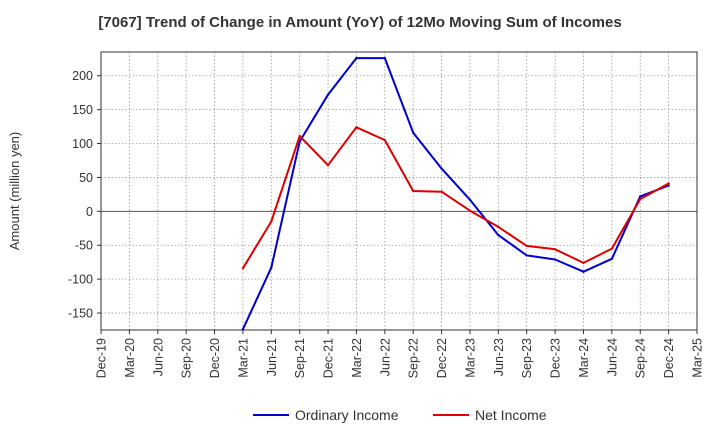  Describe the element at coordinates (102, 358) in the screenshot. I see `x-tick-label: Dec-19` at that location.